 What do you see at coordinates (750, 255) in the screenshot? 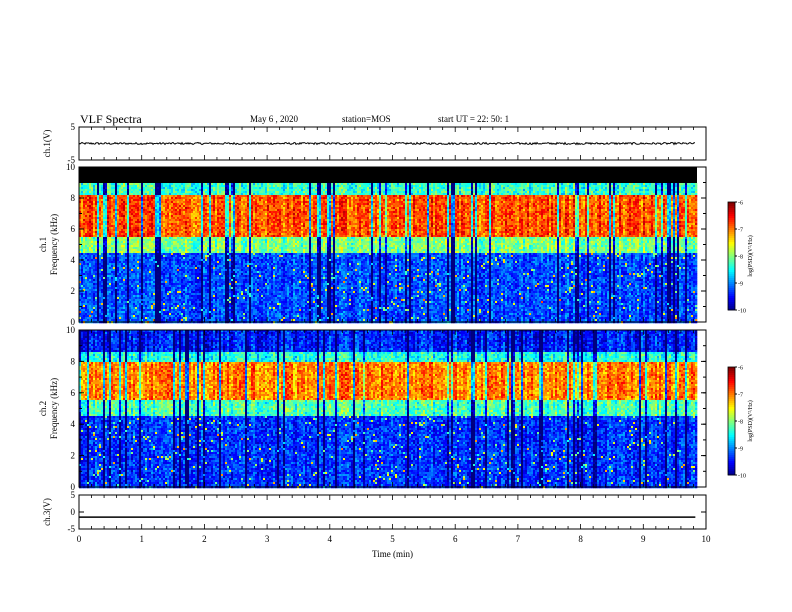
I see `ch1-colorbar-label: log(PSD)(V²/Hz)` at bounding box center [750, 255].